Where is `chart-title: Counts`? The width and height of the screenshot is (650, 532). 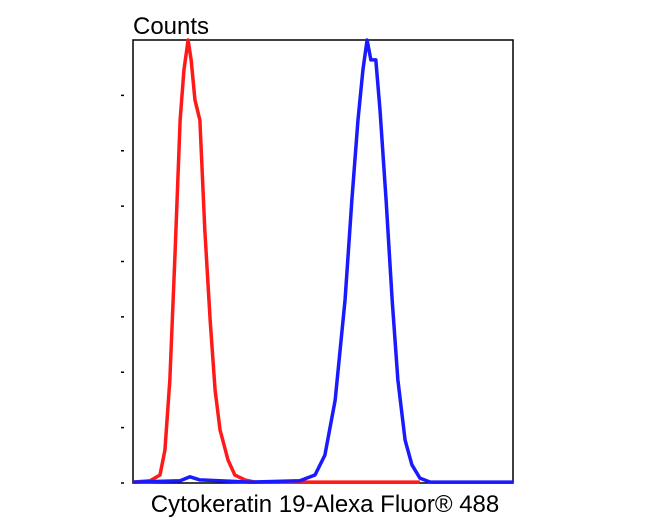 chart-title: Counts is located at coordinates (171, 26).